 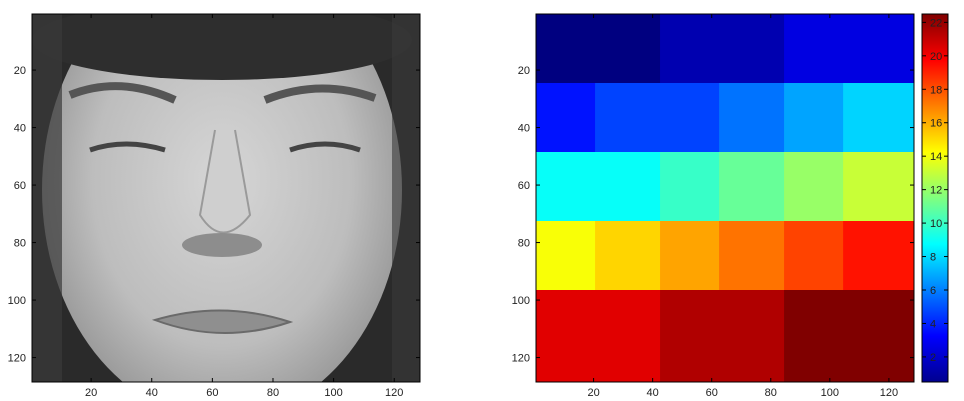 What do you see at coordinates (394, 393) in the screenshot?
I see `face-x-tick-label: 120` at bounding box center [394, 393].